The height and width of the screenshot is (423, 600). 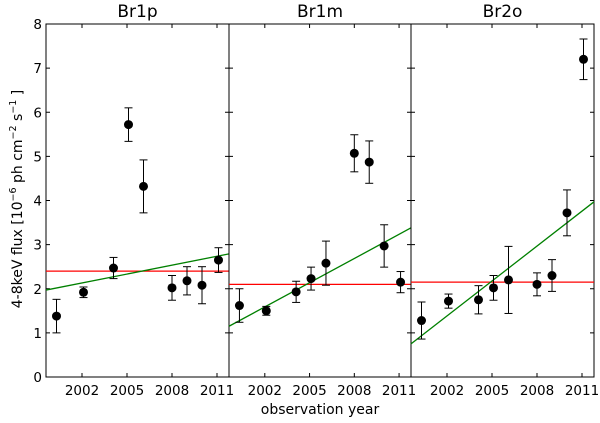 What do you see at coordinates (18, 254) in the screenshot?
I see `y-axis-label-prefix: 4-8keV flux [10` at bounding box center [18, 254].